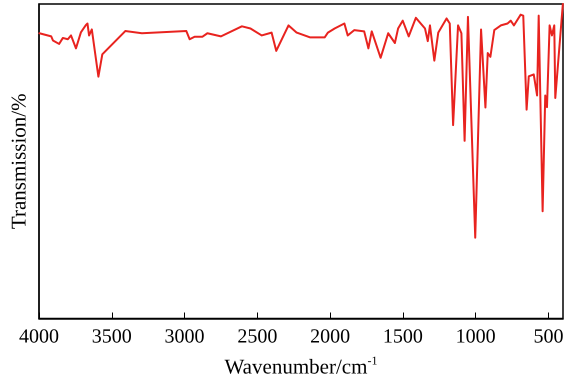  Describe the element at coordinates (18, 161) in the screenshot. I see `y-axis-title: Transmission/%` at that location.